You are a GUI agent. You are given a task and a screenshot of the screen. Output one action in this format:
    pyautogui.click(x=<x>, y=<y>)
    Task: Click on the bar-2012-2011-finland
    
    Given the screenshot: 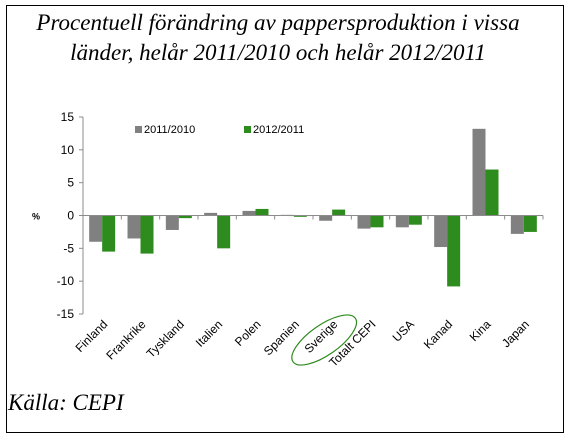 What is the action you would take?
    pyautogui.click(x=109, y=233)
    